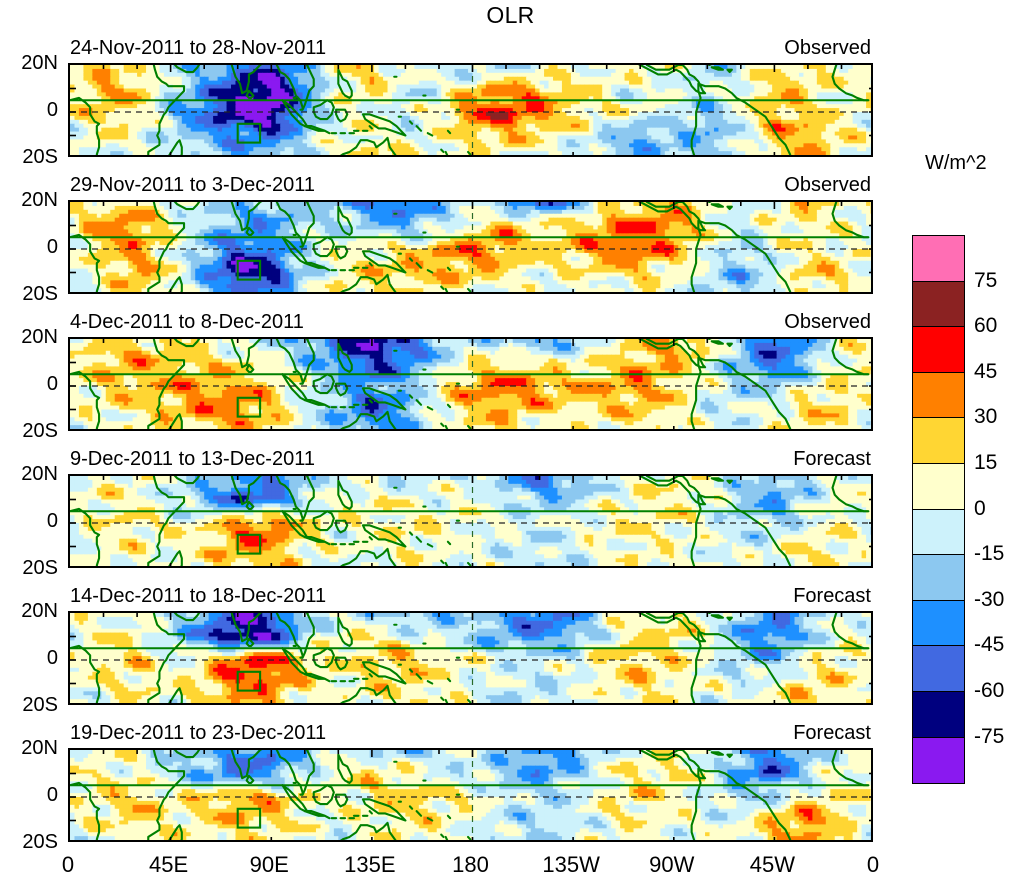  What do you see at coordinates (985, 463) in the screenshot?
I see `colorbar-tick-label: 15` at bounding box center [985, 463].